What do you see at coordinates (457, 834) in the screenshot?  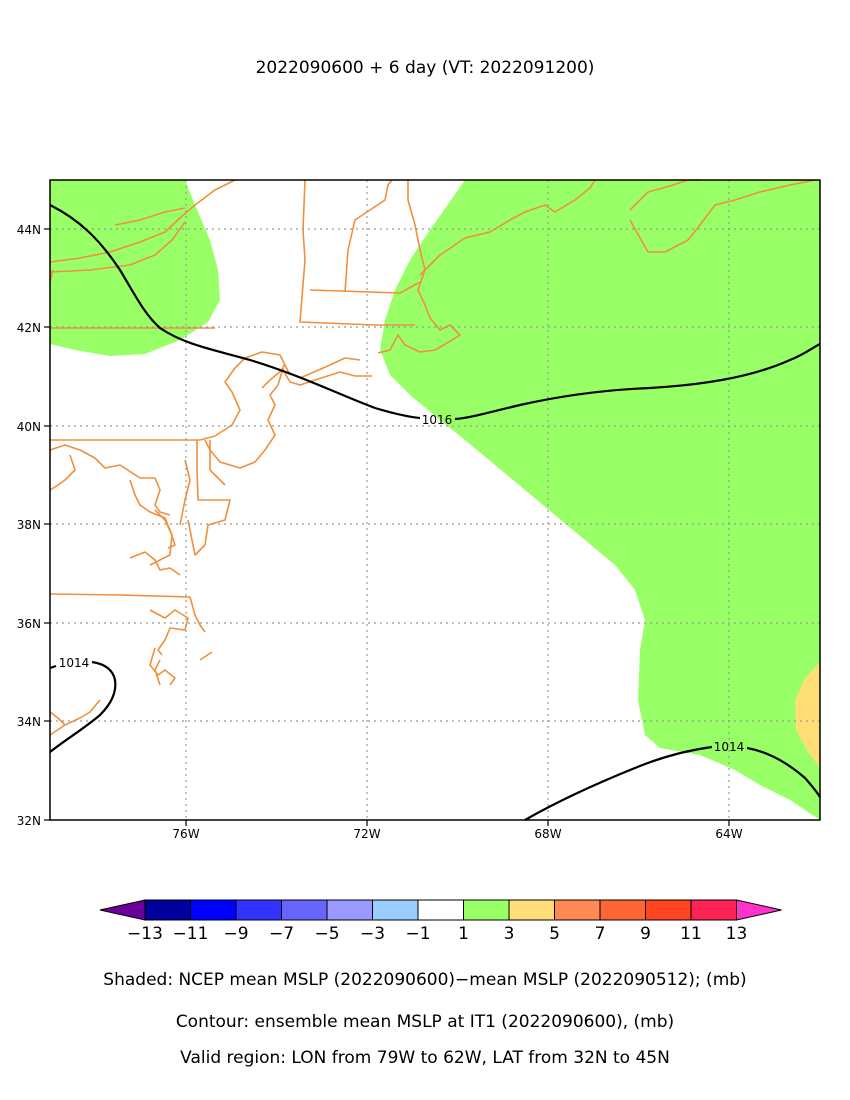 I see `longitude-labels: 76W 72W 68W 64W` at bounding box center [457, 834].